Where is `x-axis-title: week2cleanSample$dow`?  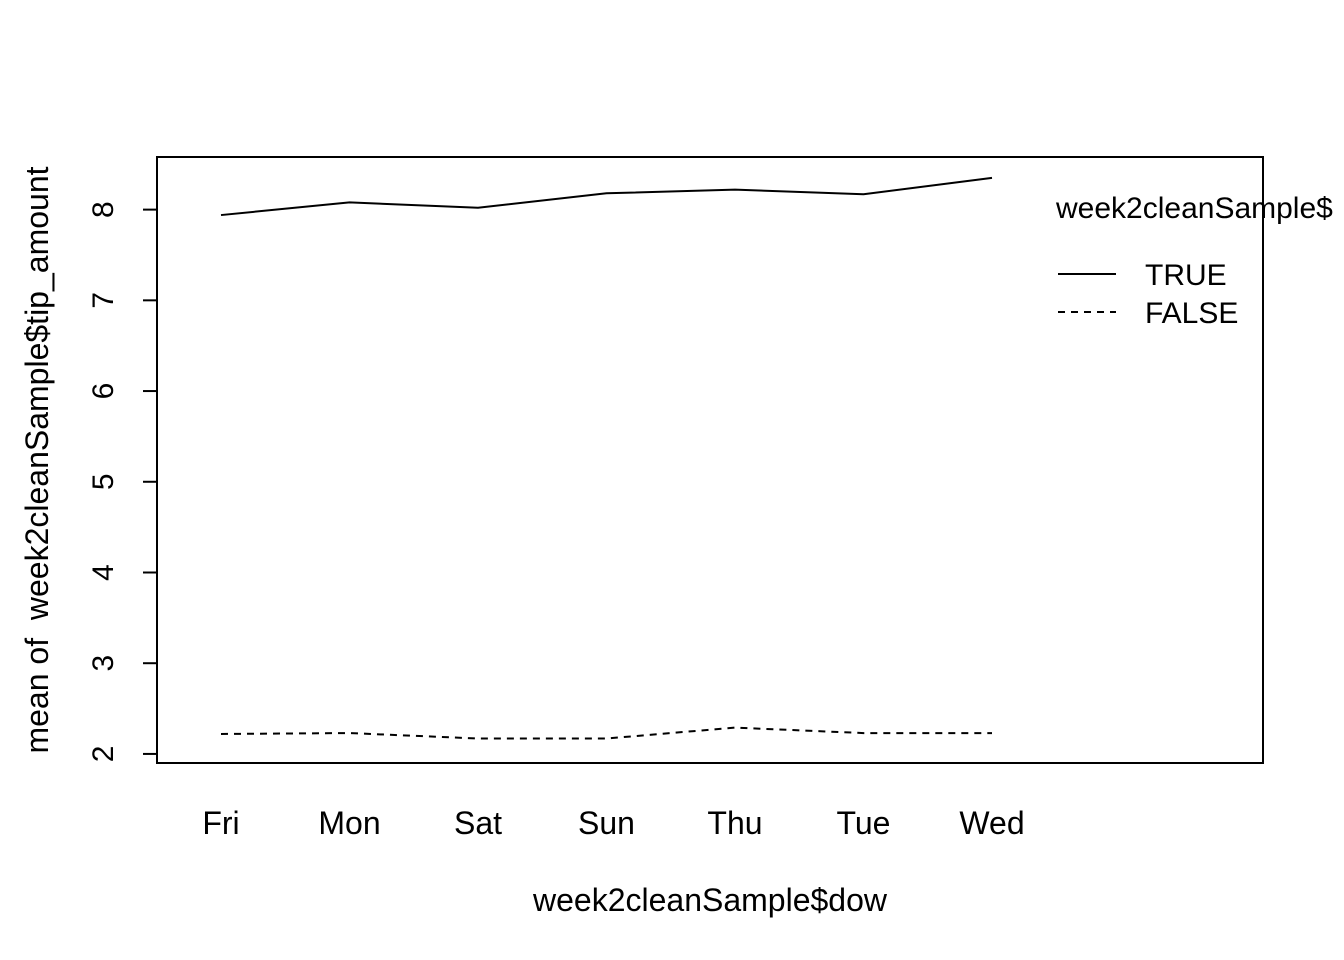 x-axis-title: week2cleanSample$dow is located at coordinates (710, 900).